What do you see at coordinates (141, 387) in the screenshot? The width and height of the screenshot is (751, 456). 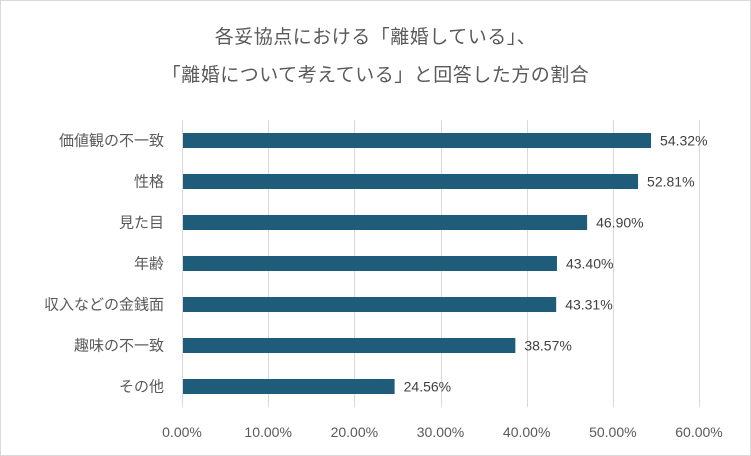 I see `category-label: その他` at bounding box center [141, 387].